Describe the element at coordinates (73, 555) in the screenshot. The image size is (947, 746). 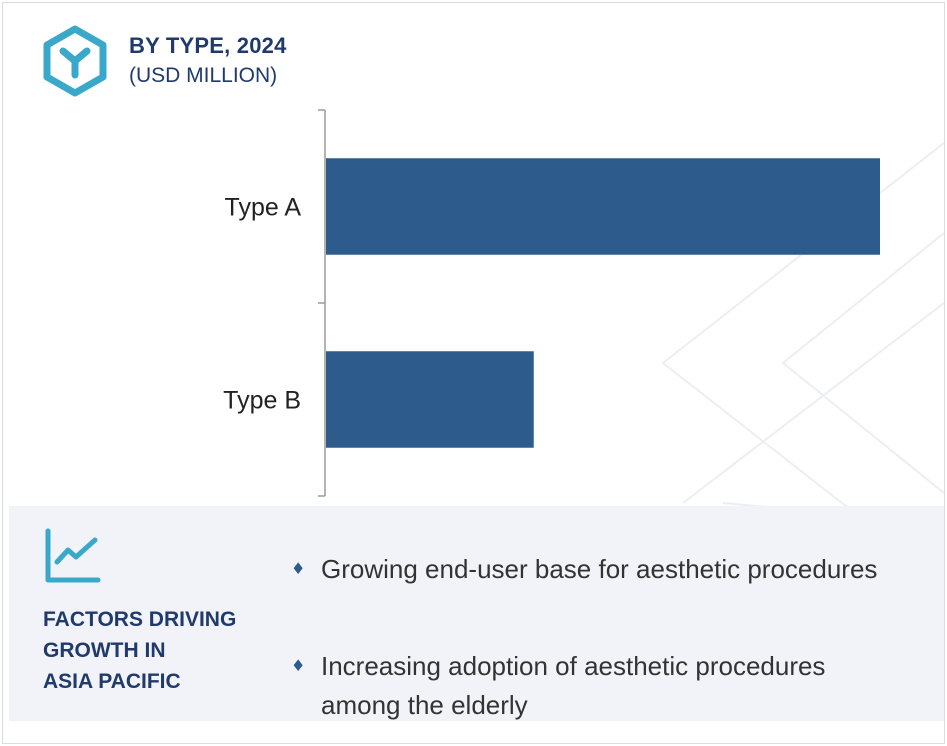
I see `trend-line-chart-icon` at that location.